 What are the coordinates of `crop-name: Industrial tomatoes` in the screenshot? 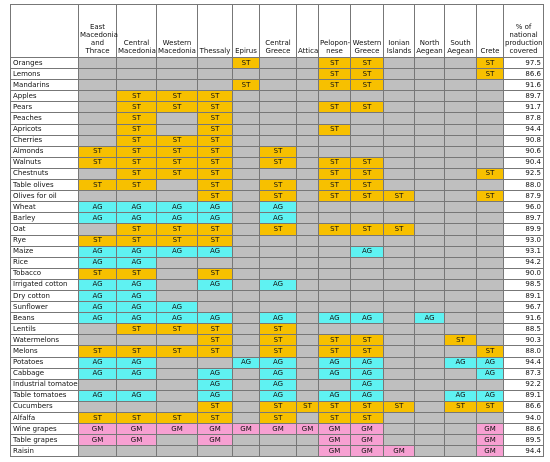 It's located at (44, 384).